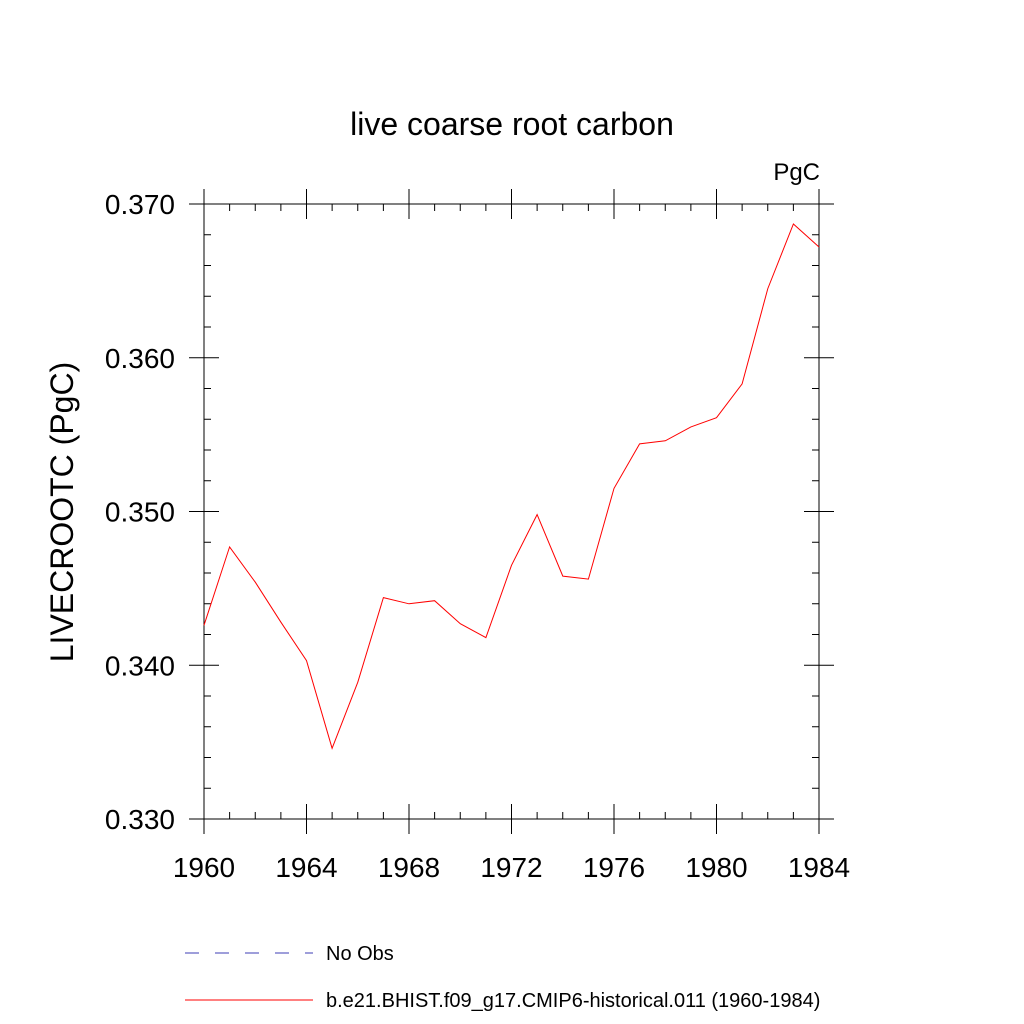  I want to click on y-tick-label: 0.360, so click(140, 358).